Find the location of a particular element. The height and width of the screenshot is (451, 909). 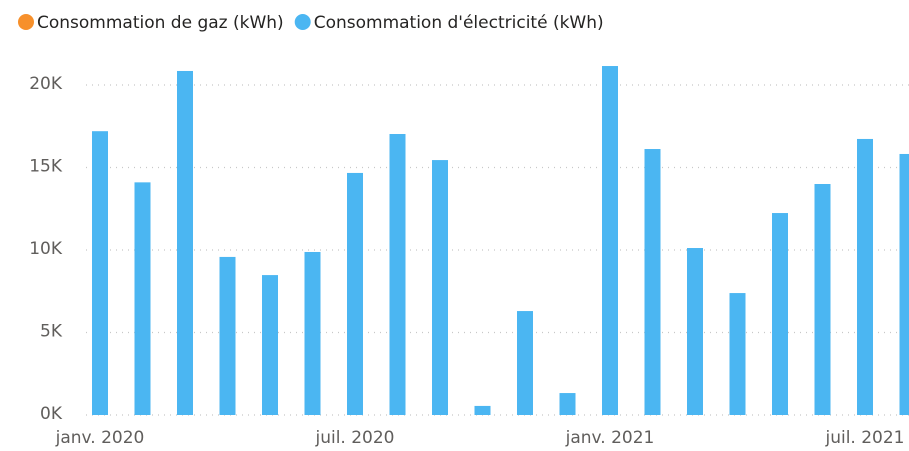

y-tick-label: 10K is located at coordinates (46, 249).